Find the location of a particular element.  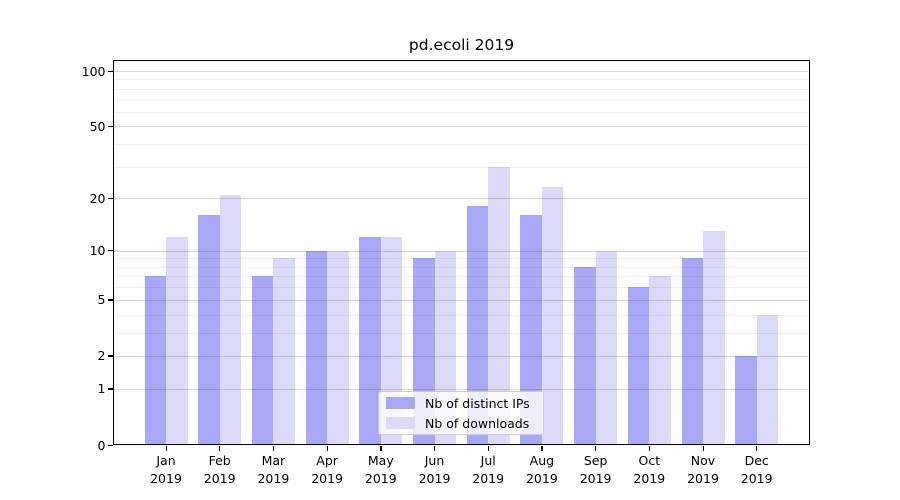

x-tick-label-may: May 2019 is located at coordinates (381, 469).